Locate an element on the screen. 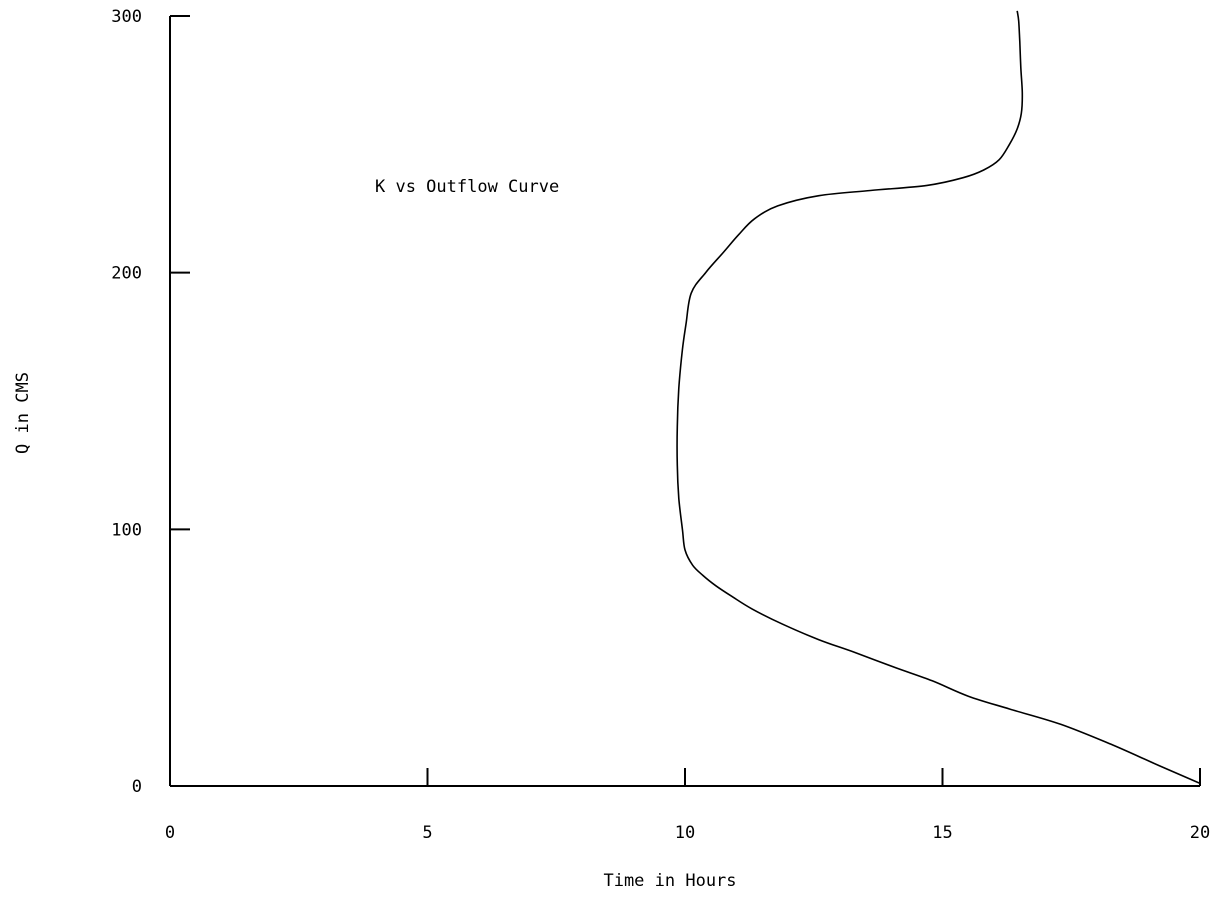  x-tick-label: 20 is located at coordinates (1200, 833).